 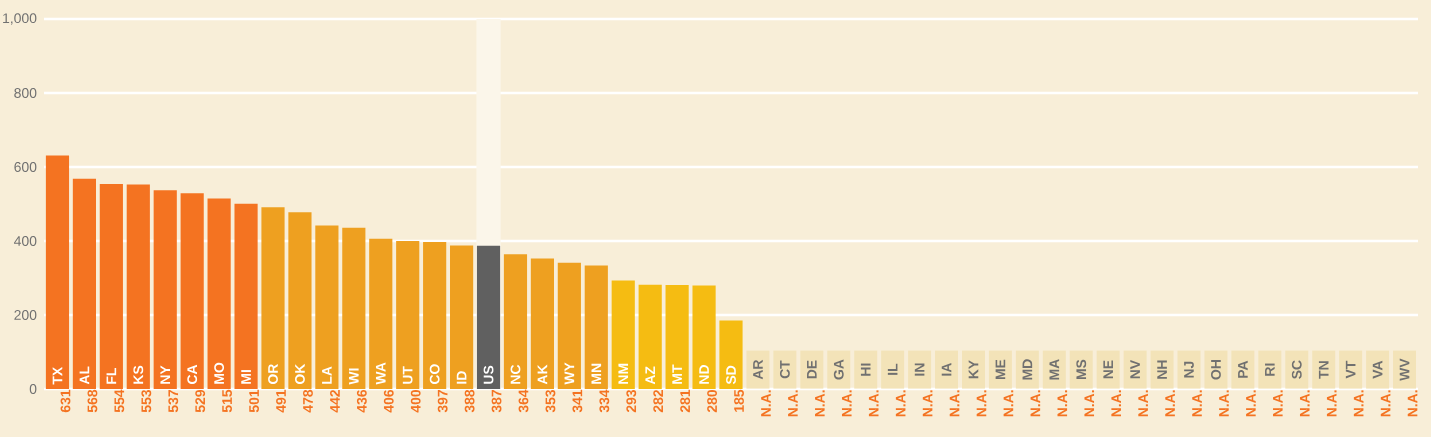 I want to click on data-label: 353, so click(x=550, y=401).